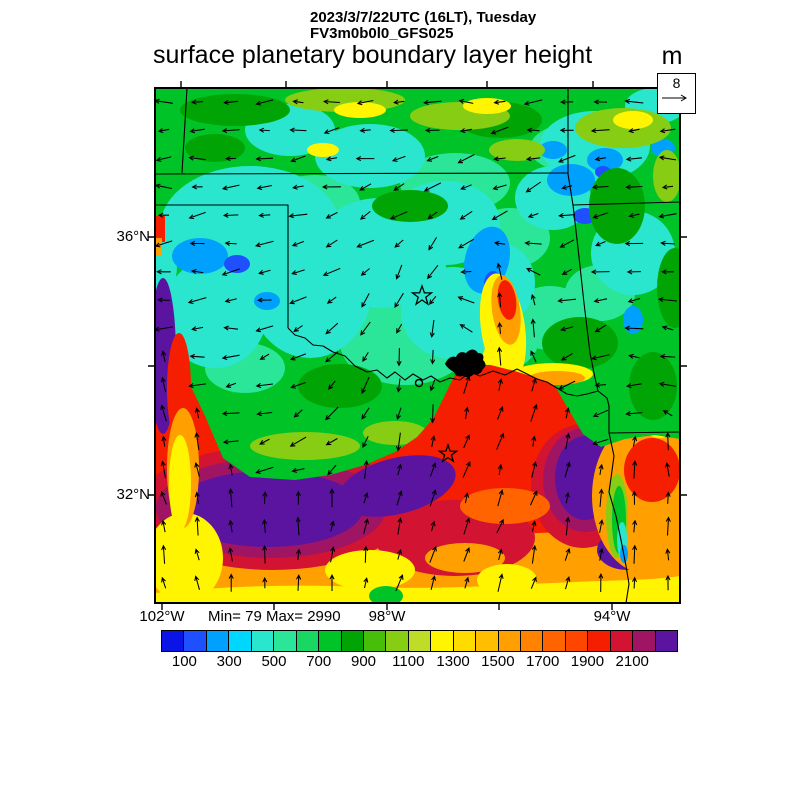 This screenshot has width=800, height=800. I want to click on lat-label: 36°N, so click(133, 236).